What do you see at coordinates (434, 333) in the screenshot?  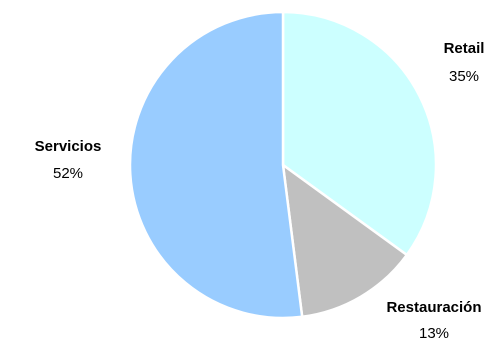 I see `slice-value-restauracion: 13%` at bounding box center [434, 333].